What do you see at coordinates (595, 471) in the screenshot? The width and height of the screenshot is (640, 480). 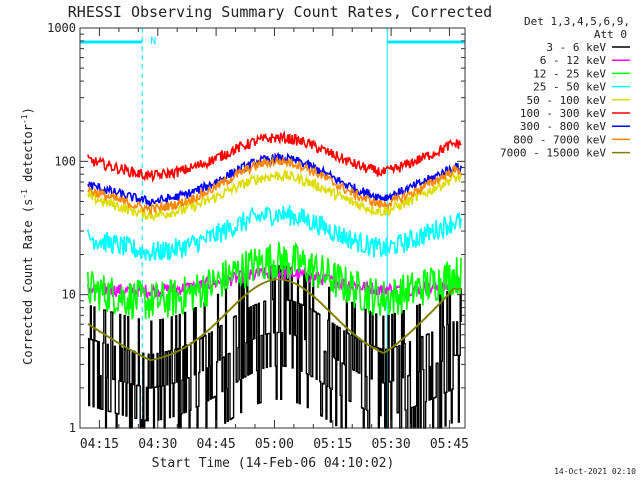 I see `footer-timestamp: 14-Oct-2021 02:10` at bounding box center [595, 471].